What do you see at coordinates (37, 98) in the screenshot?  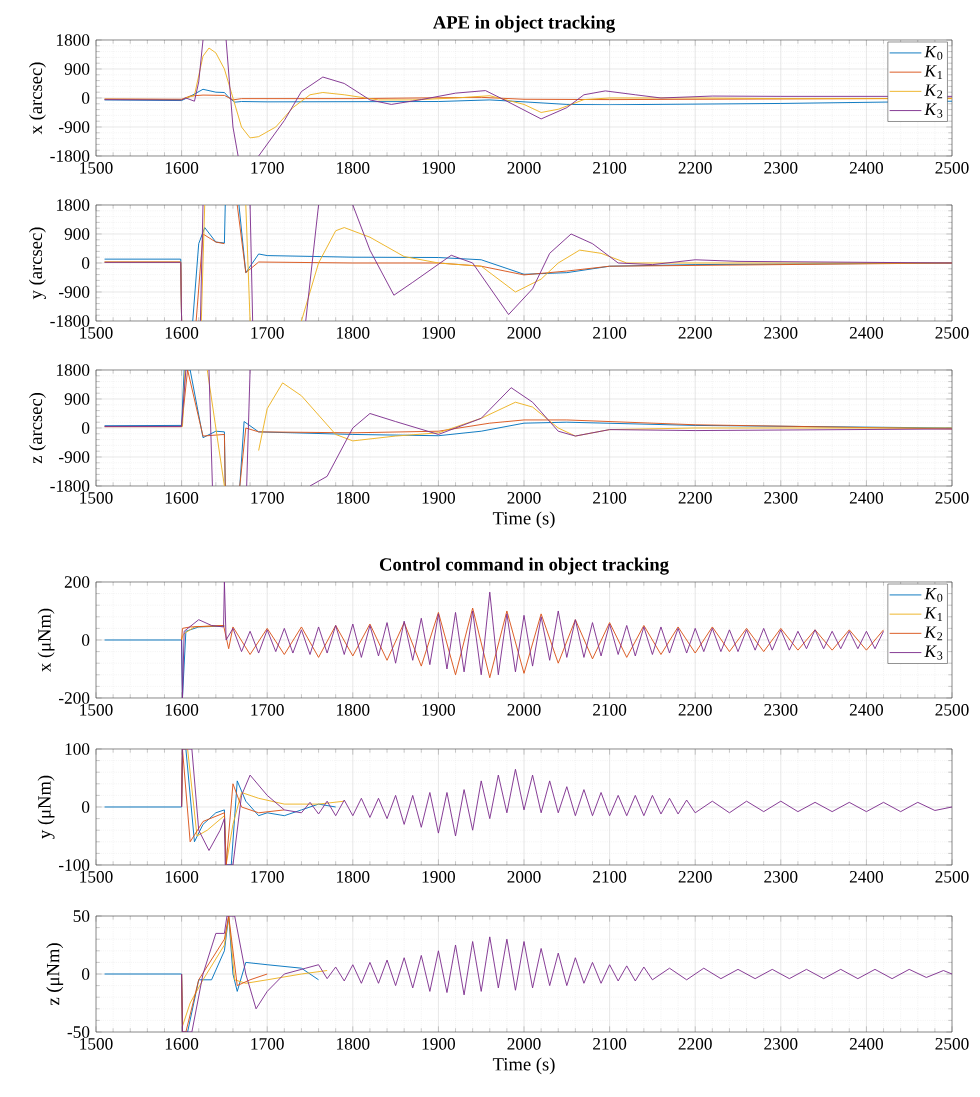 I see `y-axis-title: x (arcsec)` at bounding box center [37, 98].